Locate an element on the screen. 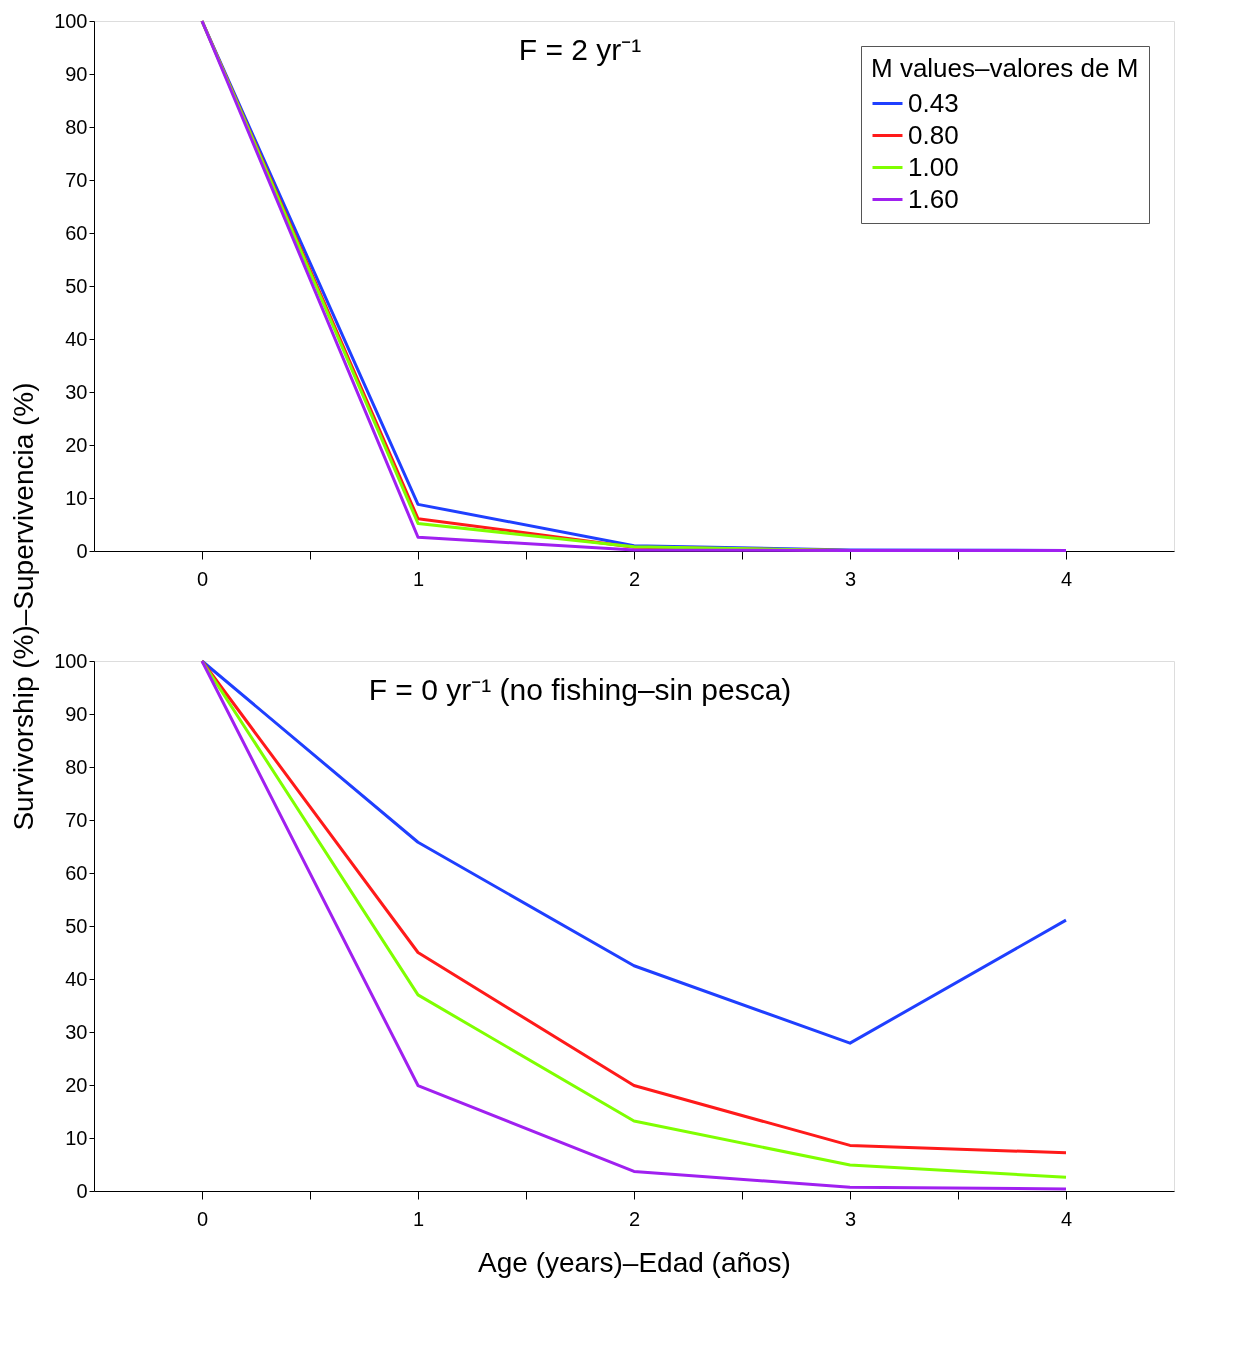 The image size is (1257, 1363). legend-label: 0.80 is located at coordinates (933, 134).